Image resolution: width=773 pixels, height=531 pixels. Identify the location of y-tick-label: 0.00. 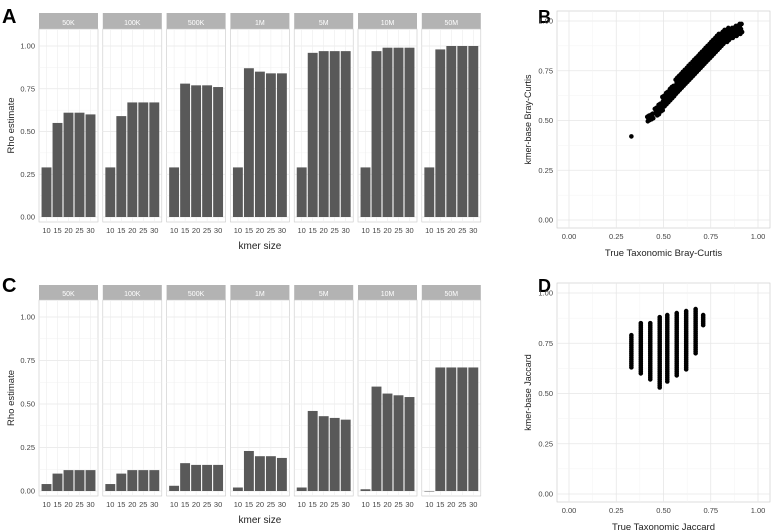
(27, 491).